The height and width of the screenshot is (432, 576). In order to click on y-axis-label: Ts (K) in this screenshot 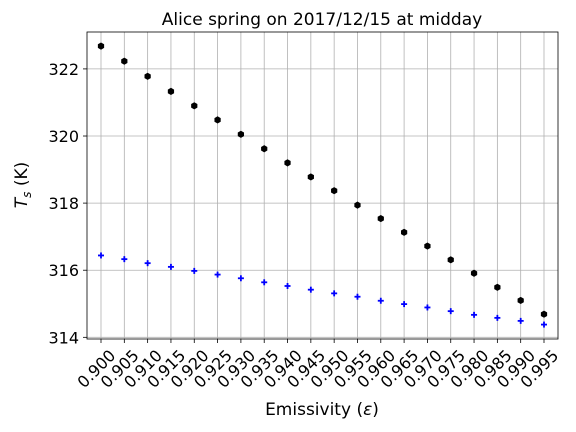, I will do `click(23, 185)`.